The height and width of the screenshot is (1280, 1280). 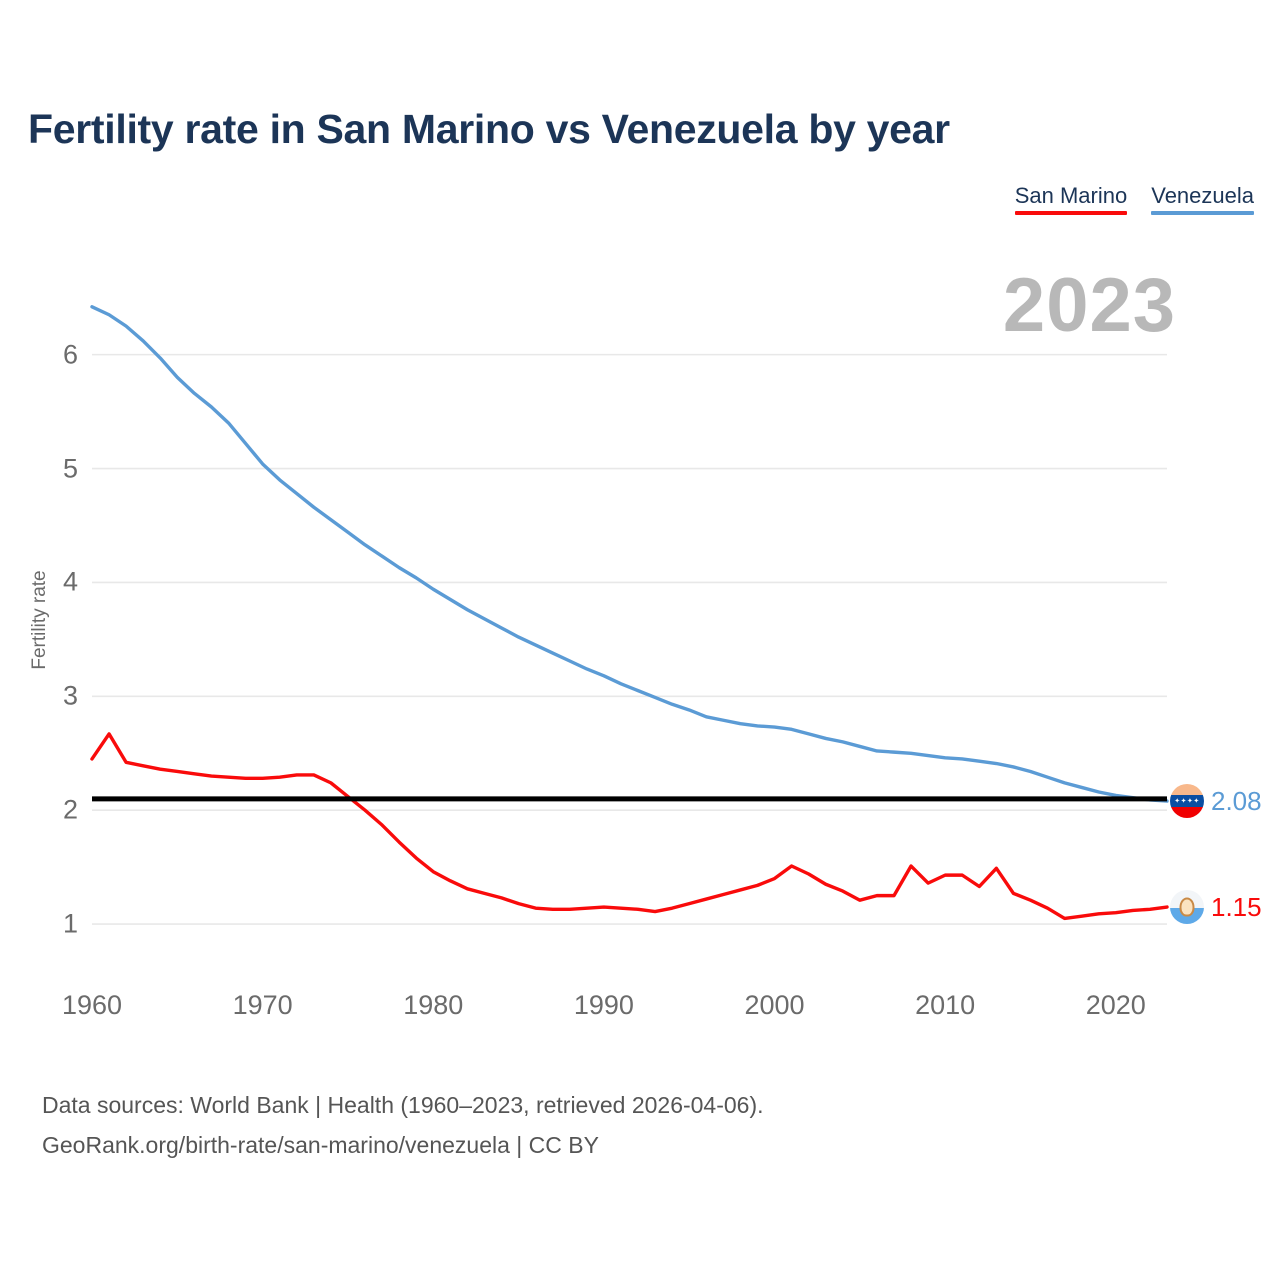 I want to click on san-marino-endpoint: 1.15, so click(x=1216, y=907).